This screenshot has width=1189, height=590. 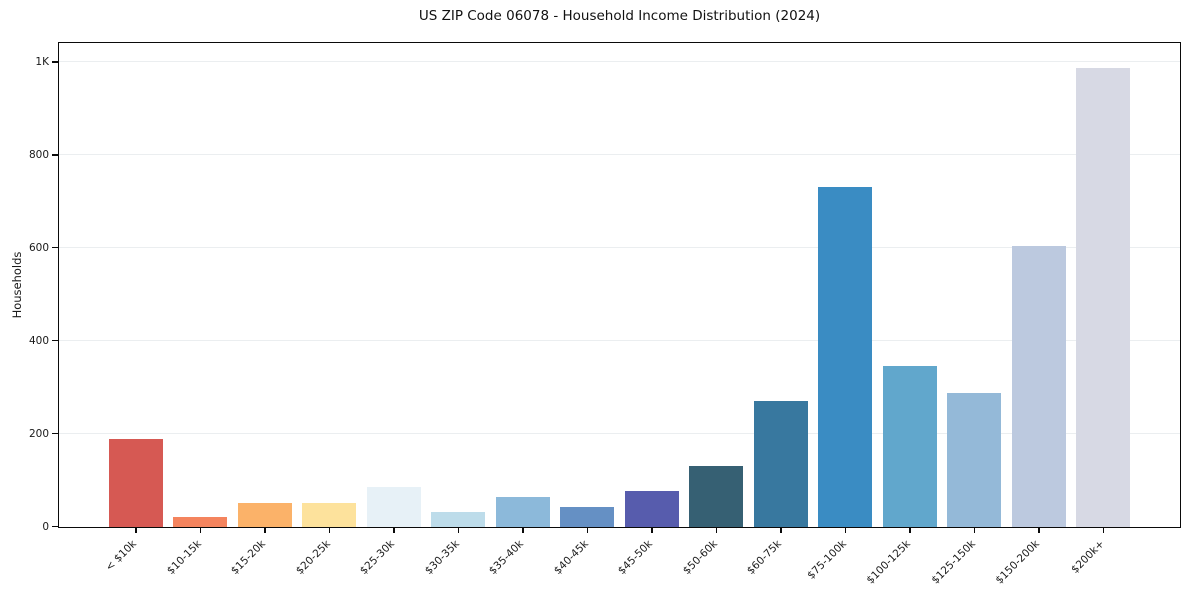 What do you see at coordinates (136, 530) in the screenshot?
I see `x-tick-mark-10k` at bounding box center [136, 530].